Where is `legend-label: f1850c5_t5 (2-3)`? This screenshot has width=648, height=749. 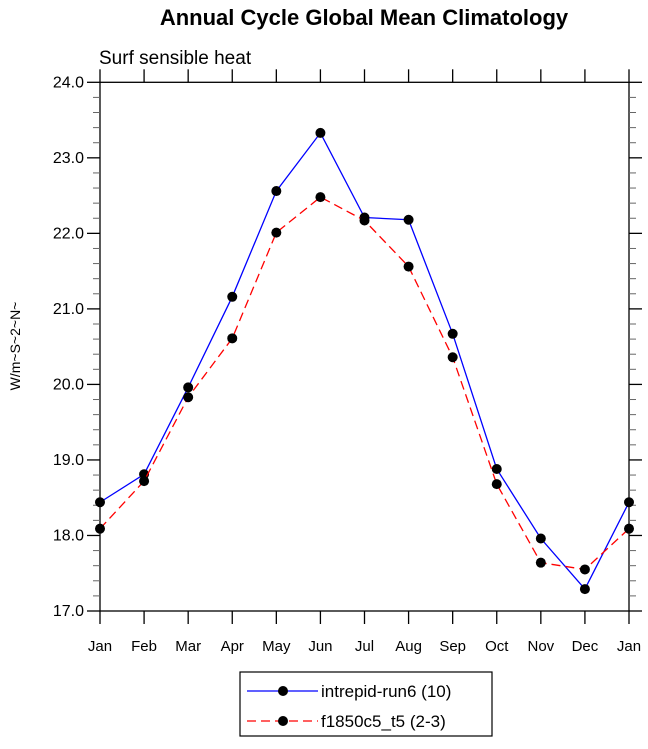 legend-label: f1850c5_t5 (2-3) is located at coordinates (383, 721).